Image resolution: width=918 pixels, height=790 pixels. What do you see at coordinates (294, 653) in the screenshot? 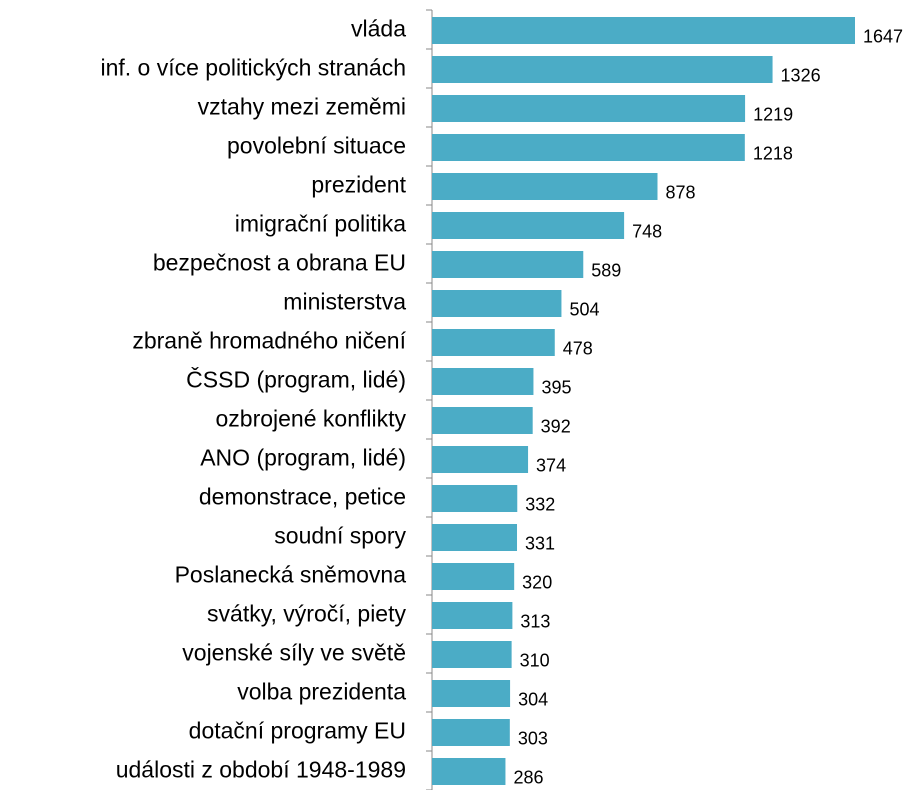
I see `category-label: vojenské síly ve světě` at bounding box center [294, 653].